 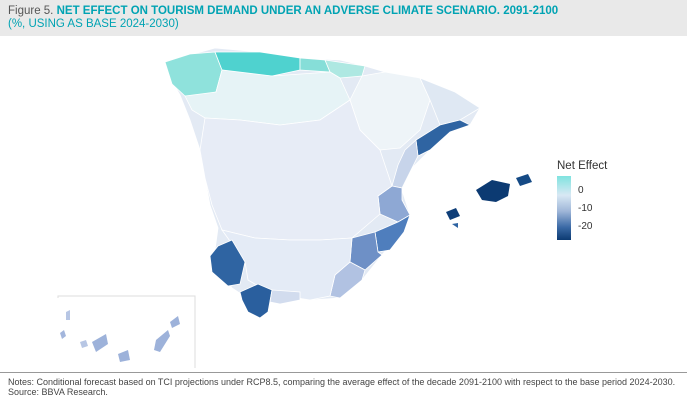 I want to click on island-tenerife, so click(x=100, y=343).